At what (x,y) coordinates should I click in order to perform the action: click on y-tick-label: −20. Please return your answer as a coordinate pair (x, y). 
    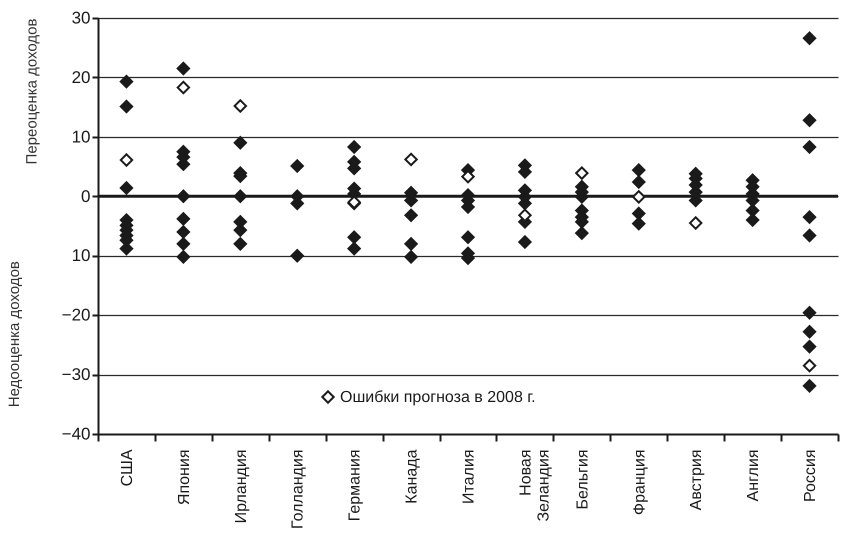
    Looking at the image, I should click on (76, 315).